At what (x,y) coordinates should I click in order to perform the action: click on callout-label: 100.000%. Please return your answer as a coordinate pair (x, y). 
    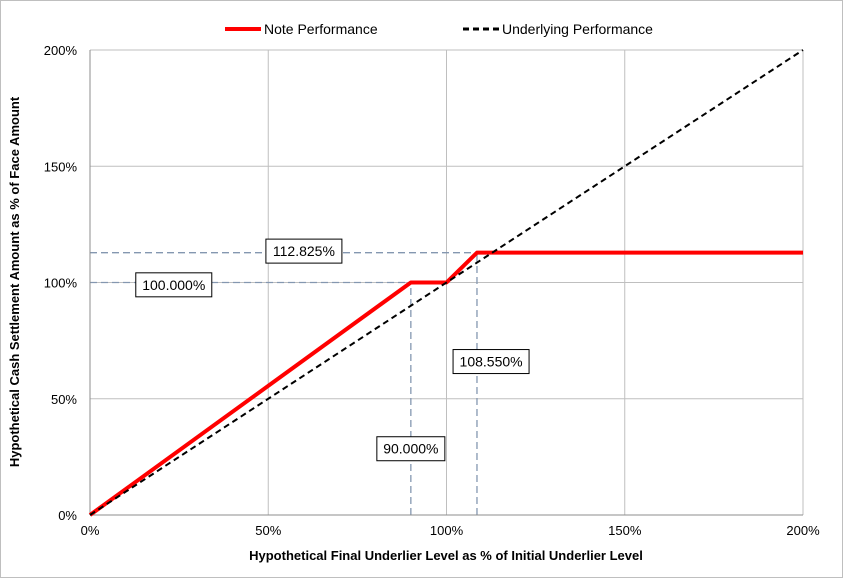
    Looking at the image, I should click on (173, 285).